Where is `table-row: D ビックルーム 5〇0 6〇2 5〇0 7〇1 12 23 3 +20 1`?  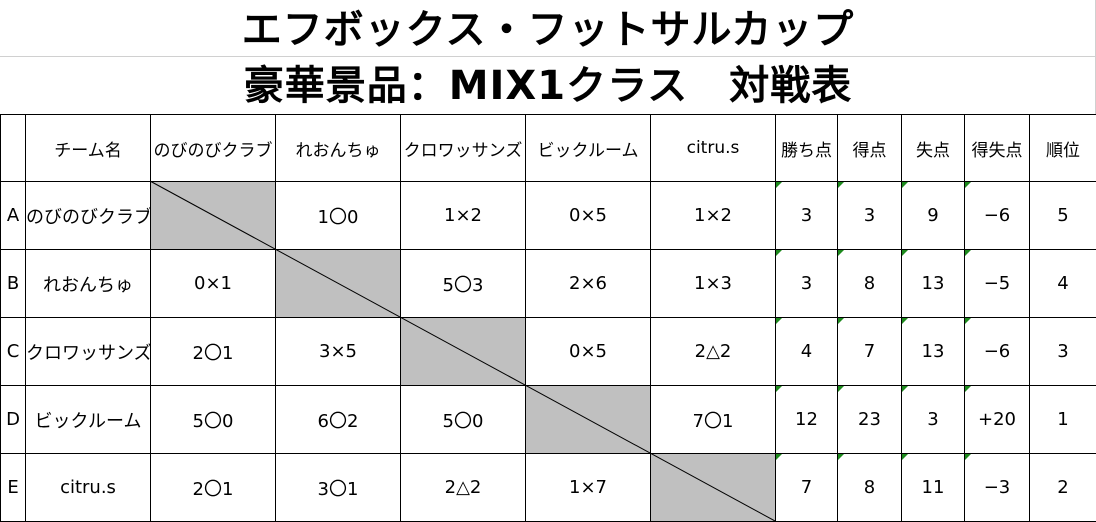
table-row: D ビックルーム 5〇0 6〇2 5〇0 7〇1 12 23 3 +20 1 is located at coordinates (548, 420).